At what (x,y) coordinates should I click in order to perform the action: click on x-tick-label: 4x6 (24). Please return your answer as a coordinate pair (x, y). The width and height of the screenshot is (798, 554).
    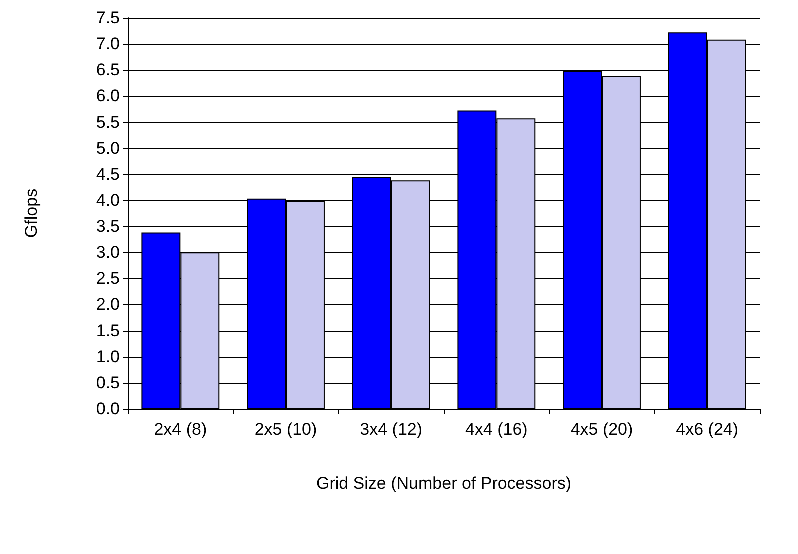
    Looking at the image, I should click on (707, 429).